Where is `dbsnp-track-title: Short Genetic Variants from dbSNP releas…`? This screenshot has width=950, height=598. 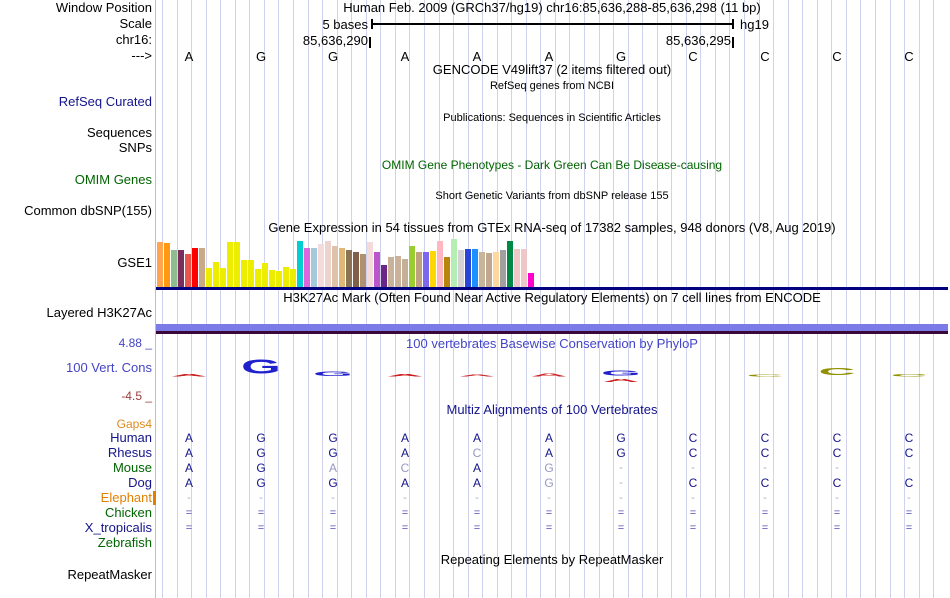
dbsnp-track-title: Short Genetic Variants from dbSNP releas… is located at coordinates (552, 196).